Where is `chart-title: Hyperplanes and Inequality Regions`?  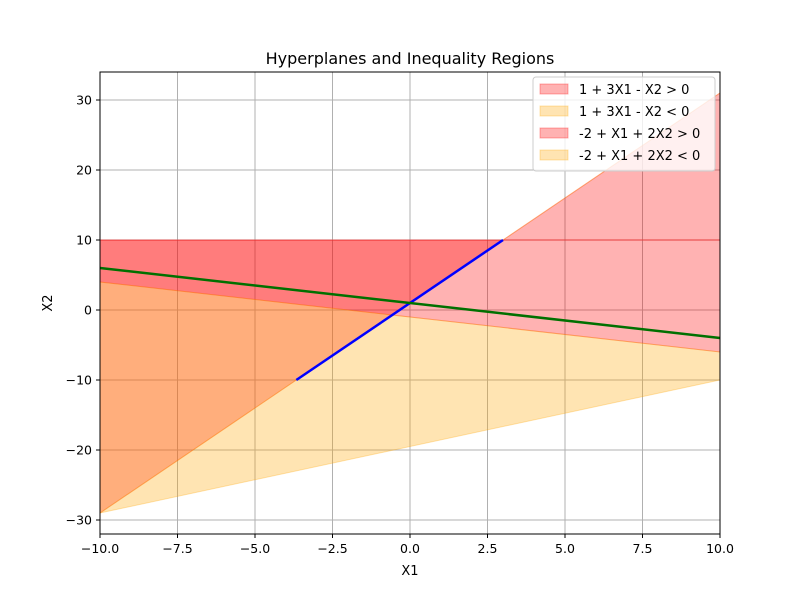 chart-title: Hyperplanes and Inequality Regions is located at coordinates (410, 58).